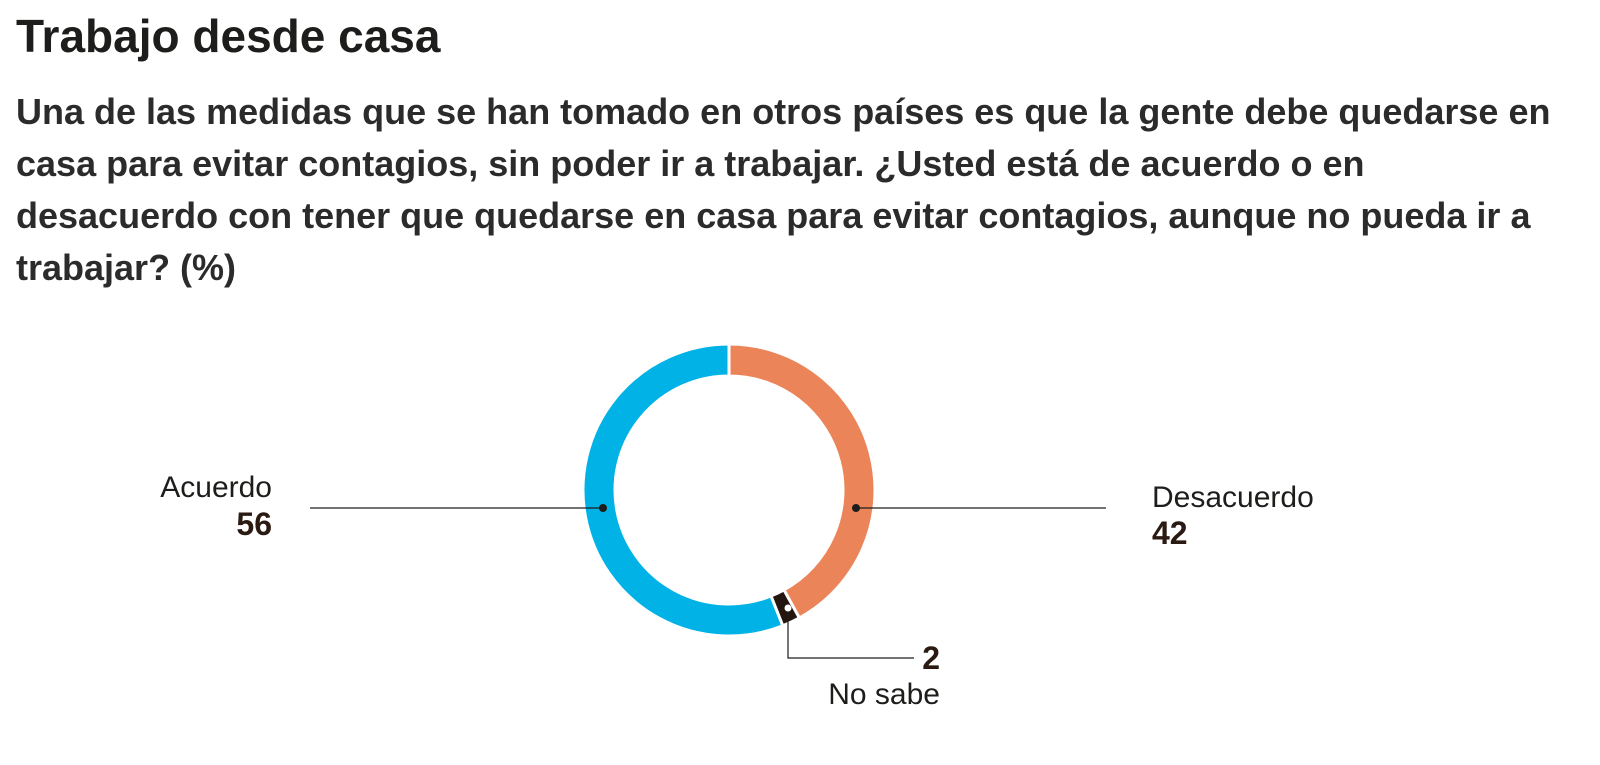 This screenshot has width=1600, height=765. What do you see at coordinates (788, 608) in the screenshot?
I see `leader-dot-nosabe` at bounding box center [788, 608].